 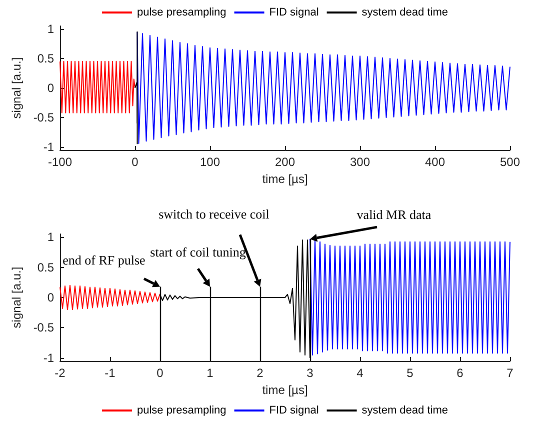 I want to click on x-tick-label: 200, so click(x=285, y=162).